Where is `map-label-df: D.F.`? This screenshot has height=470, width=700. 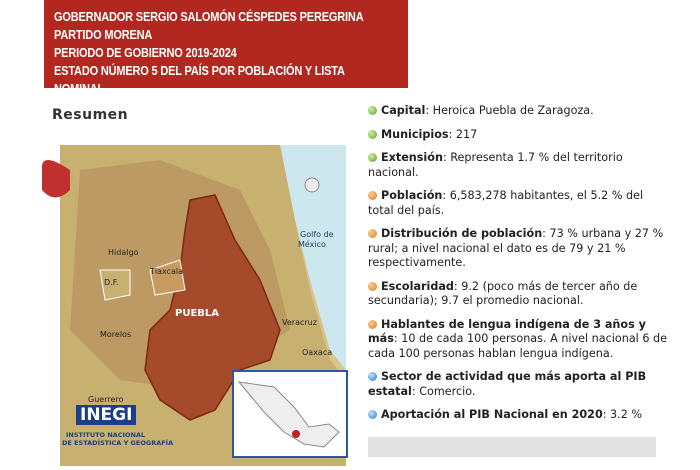 map-label-df: D.F. is located at coordinates (111, 282).